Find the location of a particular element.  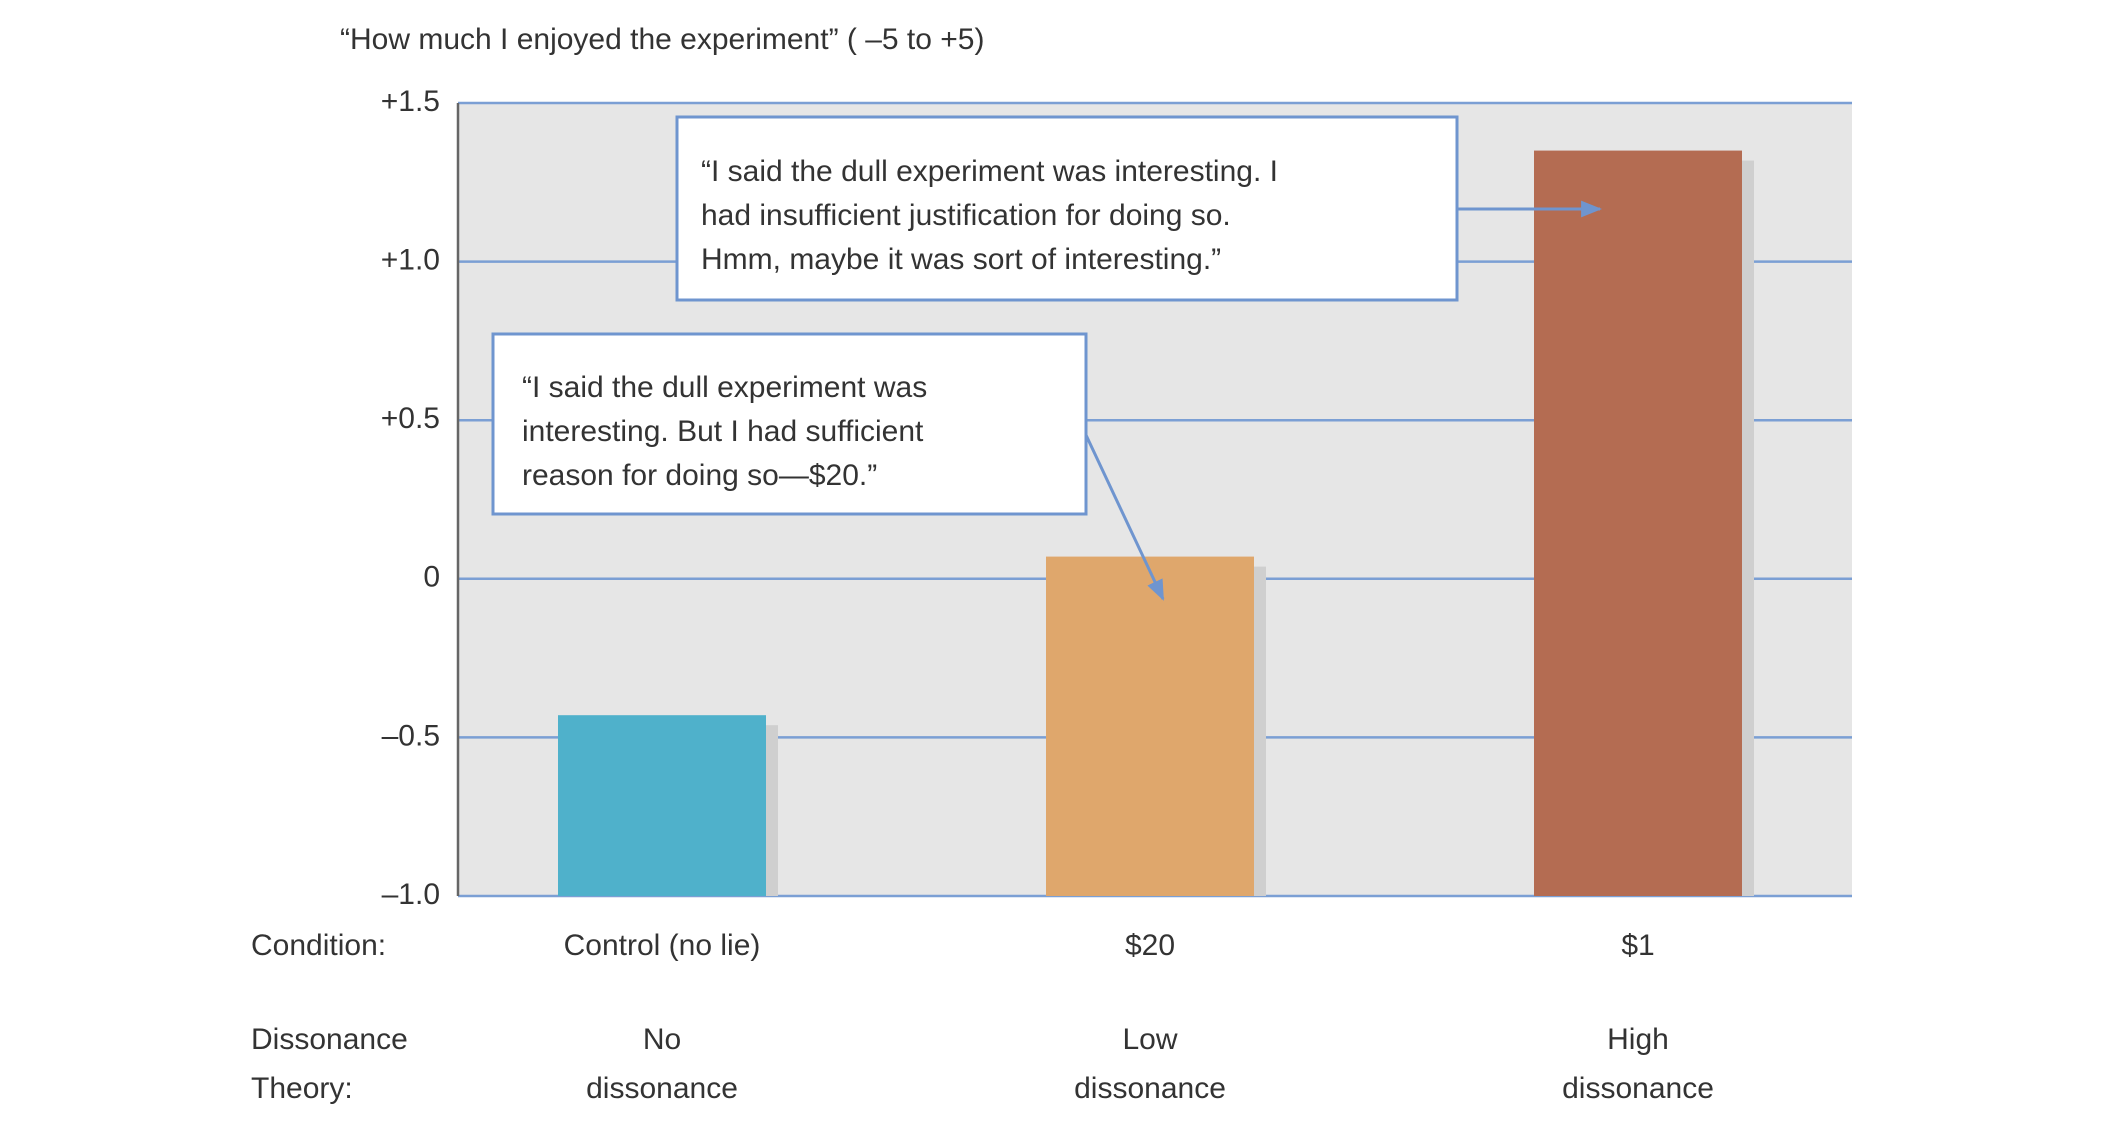

callout-text: Hmm, maybe it was sort of interesting.” is located at coordinates (961, 259).